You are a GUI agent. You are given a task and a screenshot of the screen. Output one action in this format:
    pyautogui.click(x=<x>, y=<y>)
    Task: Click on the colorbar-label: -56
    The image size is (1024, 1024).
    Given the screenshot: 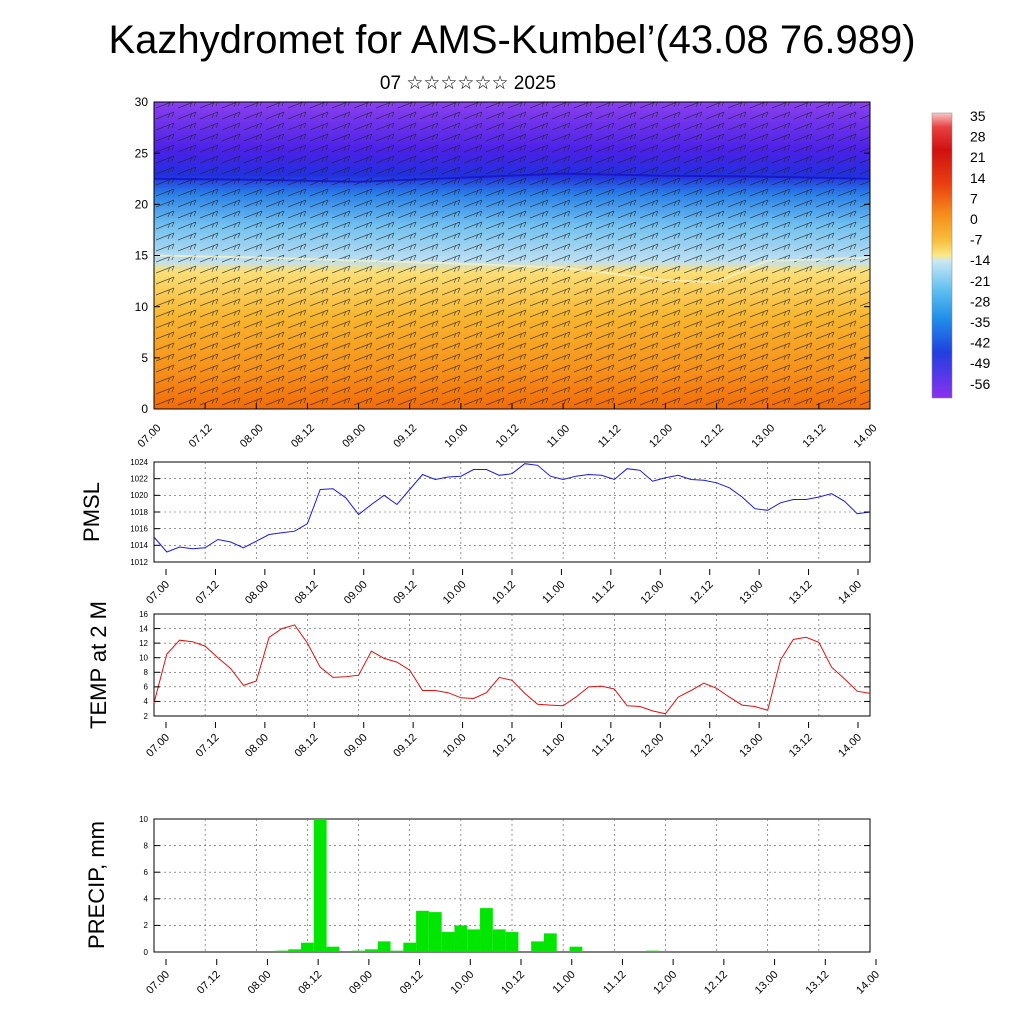 What is the action you would take?
    pyautogui.click(x=980, y=384)
    